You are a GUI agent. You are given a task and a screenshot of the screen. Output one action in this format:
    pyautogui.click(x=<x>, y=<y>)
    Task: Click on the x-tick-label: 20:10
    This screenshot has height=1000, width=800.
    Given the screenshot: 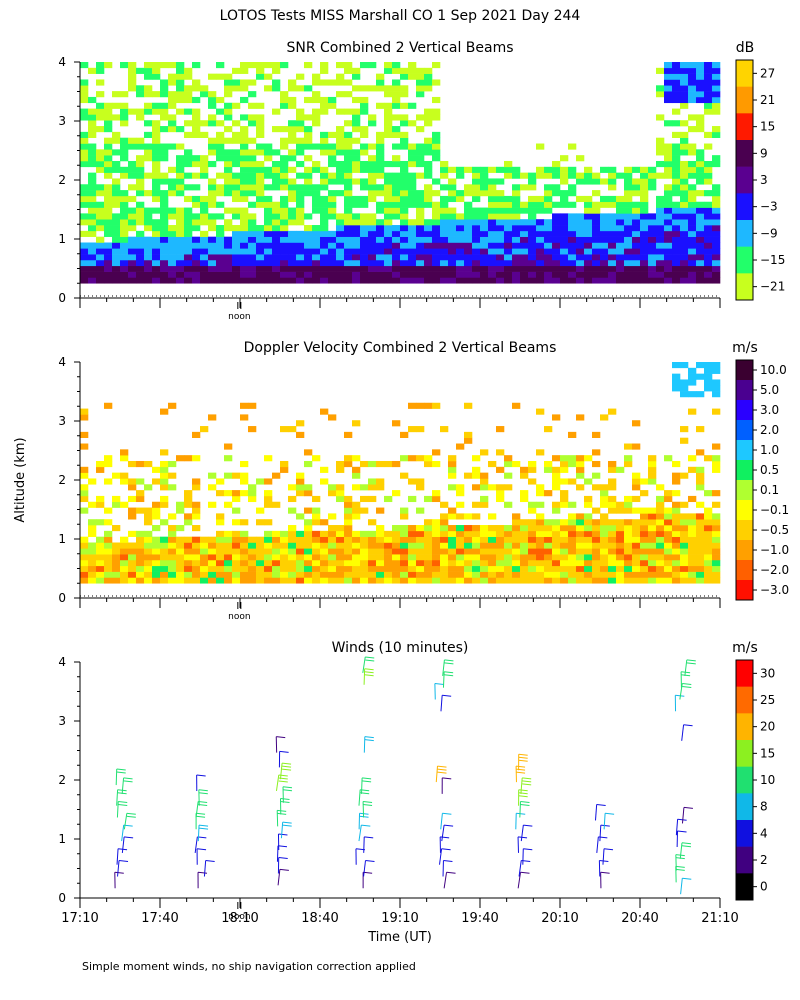 What is the action you would take?
    pyautogui.click(x=559, y=918)
    